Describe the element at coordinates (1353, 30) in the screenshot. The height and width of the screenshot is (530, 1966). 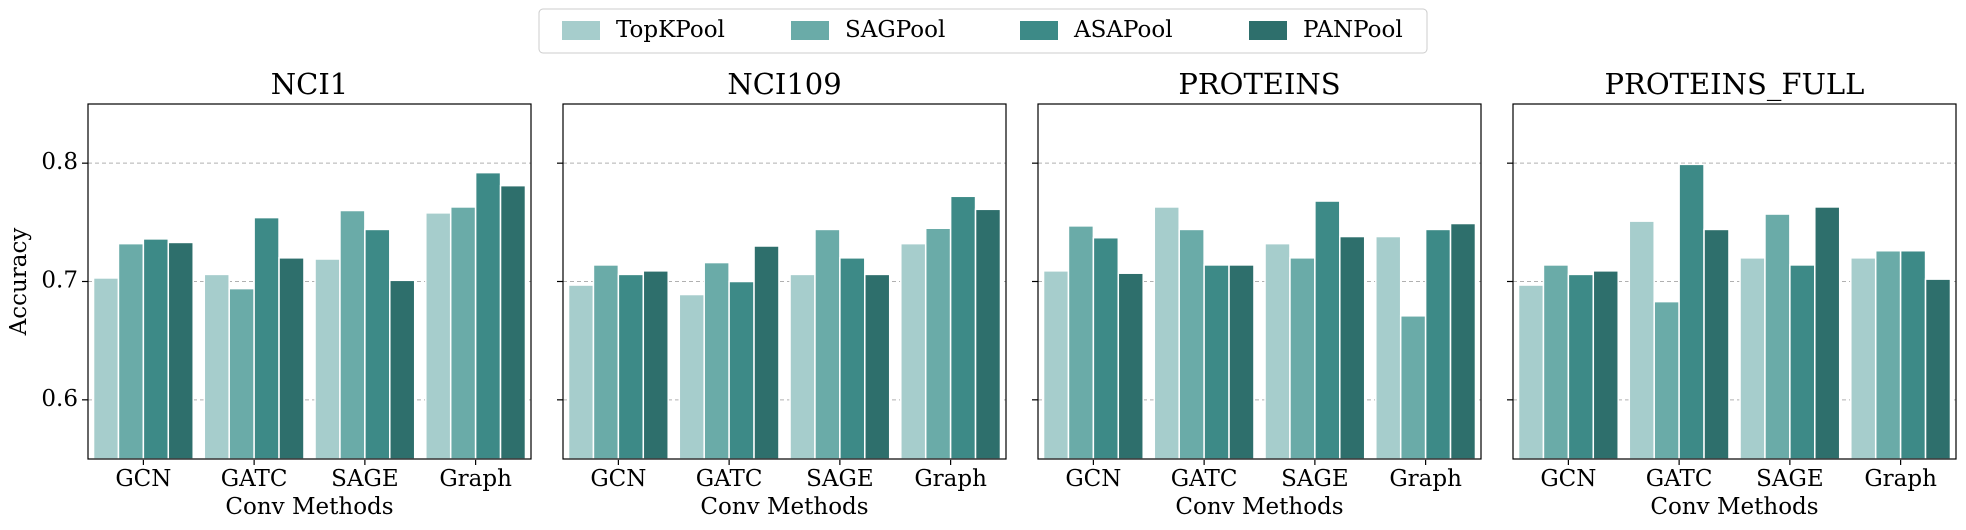
I see `legend-label: PANPool` at that location.